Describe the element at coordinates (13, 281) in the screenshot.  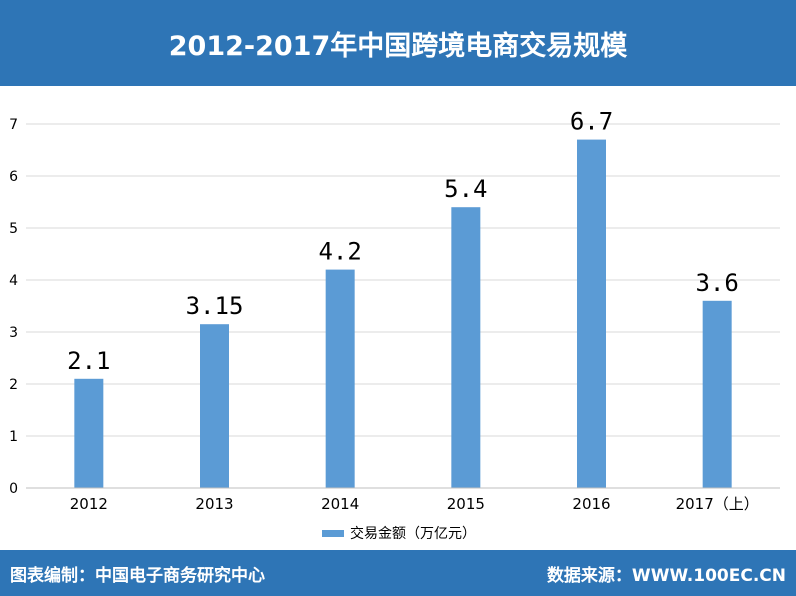
I see `y-tick-label: 4` at that location.